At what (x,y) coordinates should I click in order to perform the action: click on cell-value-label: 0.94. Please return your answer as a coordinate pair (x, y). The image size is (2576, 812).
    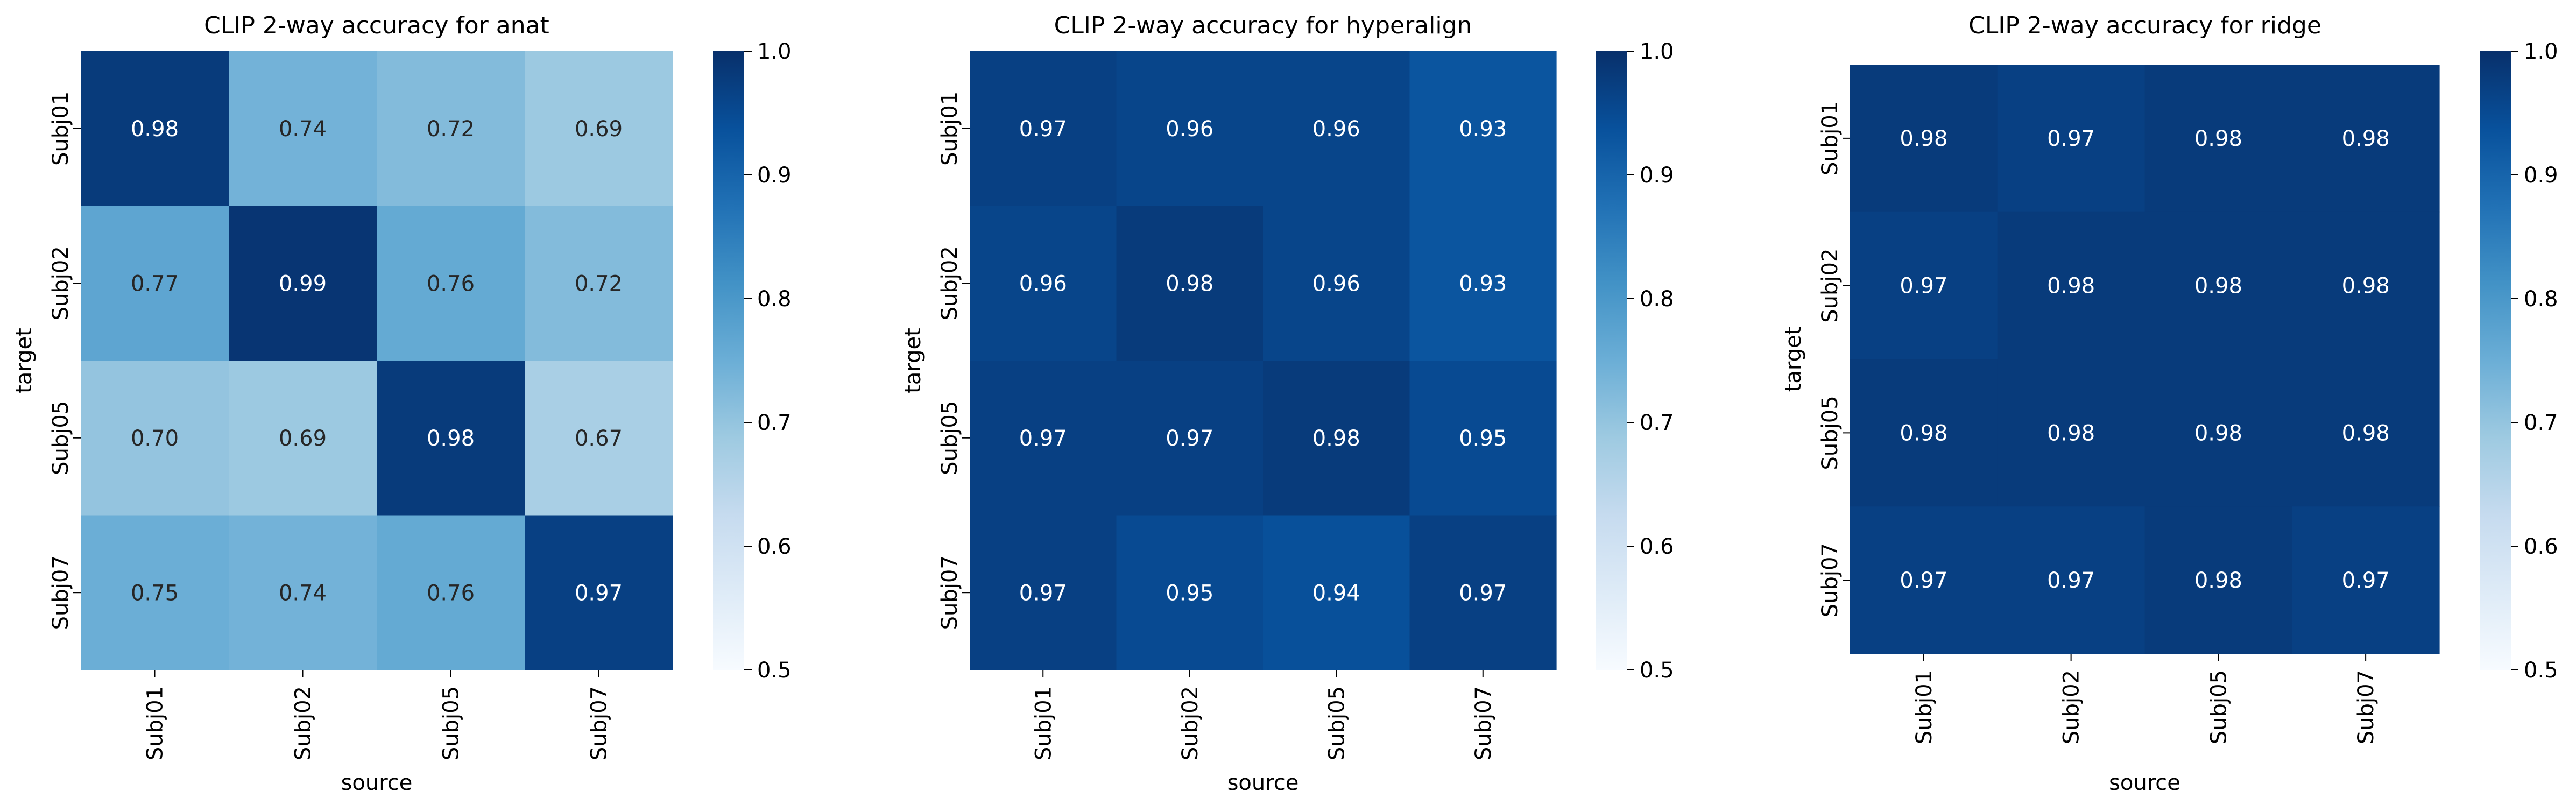
    Looking at the image, I should click on (1336, 593).